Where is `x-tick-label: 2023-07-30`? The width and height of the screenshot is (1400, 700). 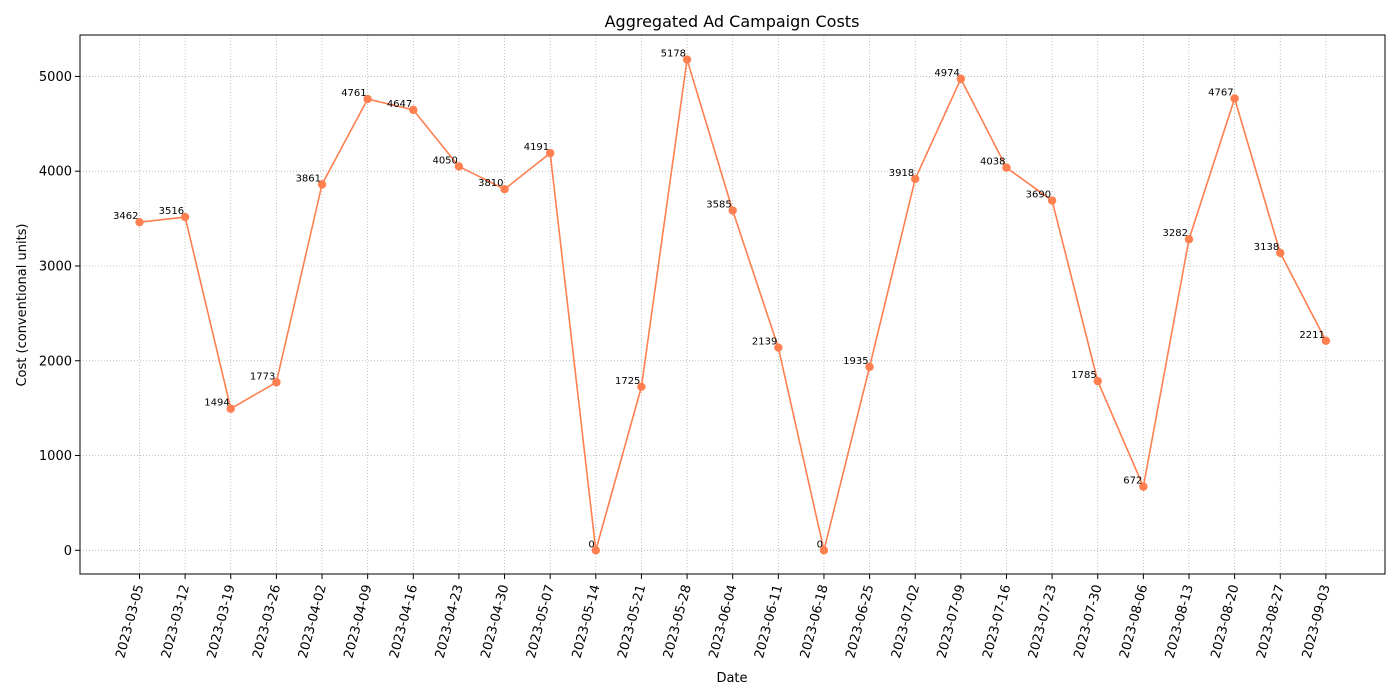
x-tick-label: 2023-07-30 is located at coordinates (1089, 621).